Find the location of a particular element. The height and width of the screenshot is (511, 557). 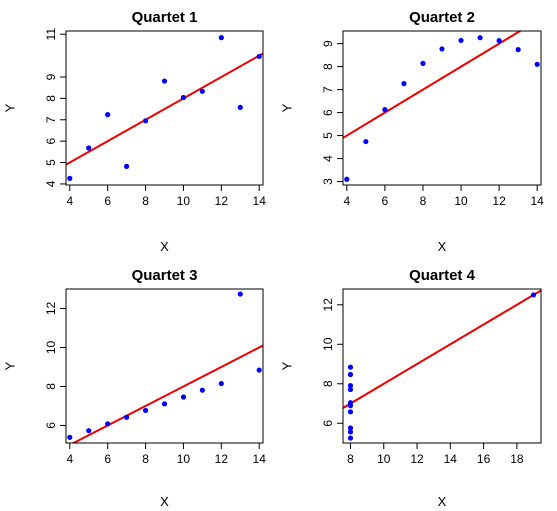

panel-title: Quartet 4 is located at coordinates (442, 275).